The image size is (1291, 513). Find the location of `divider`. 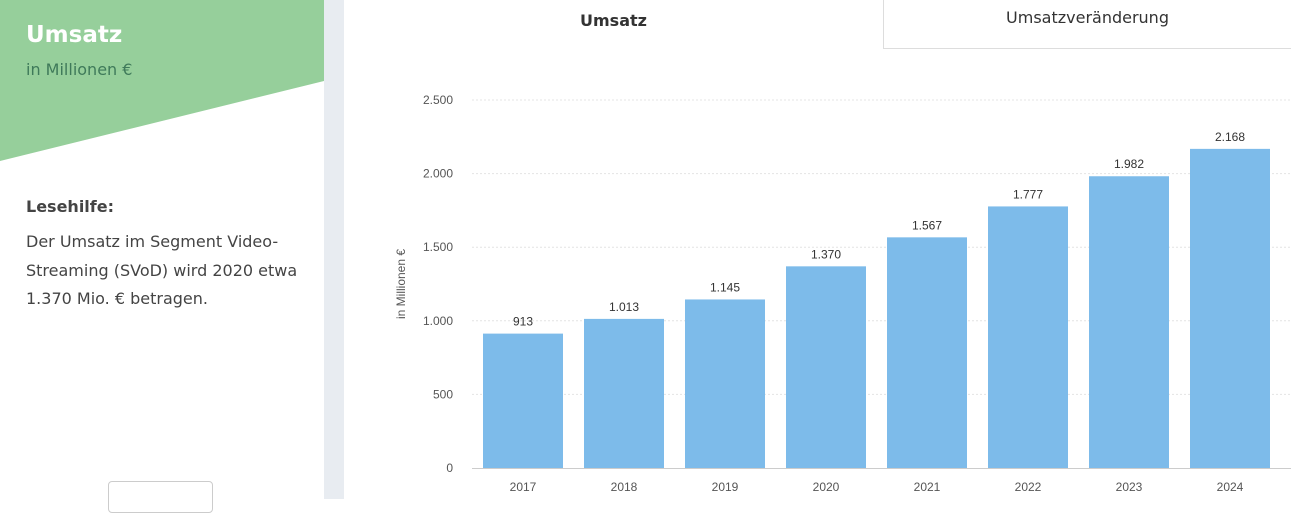

divider is located at coordinates (334, 249).